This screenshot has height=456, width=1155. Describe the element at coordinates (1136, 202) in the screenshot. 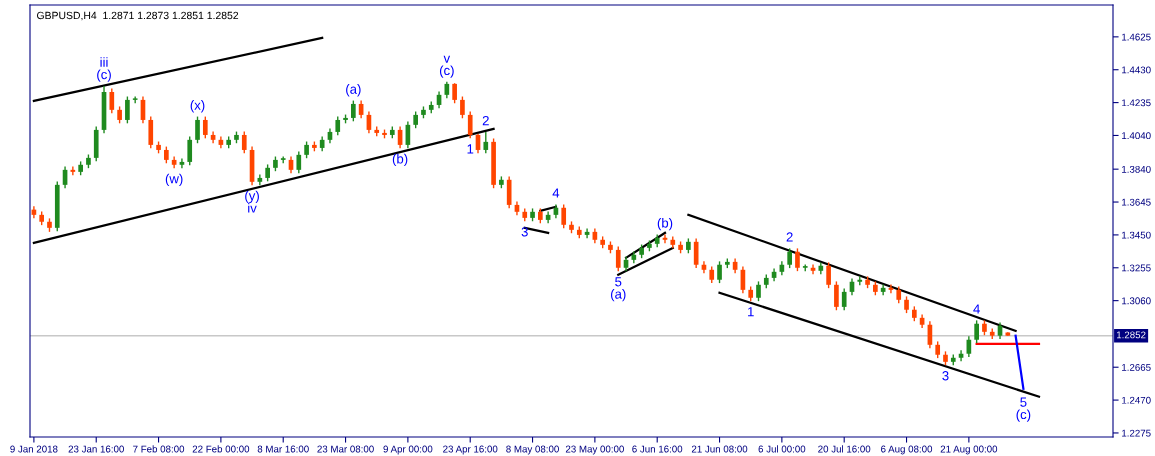

I see `y-tick-label: 1.3645` at that location.